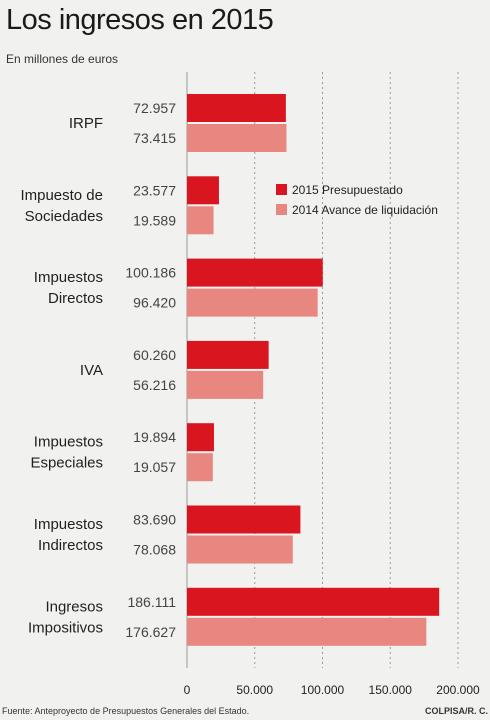 This screenshot has height=720, width=490. Describe the element at coordinates (91, 370) in the screenshot. I see `category-label: IVA` at that location.